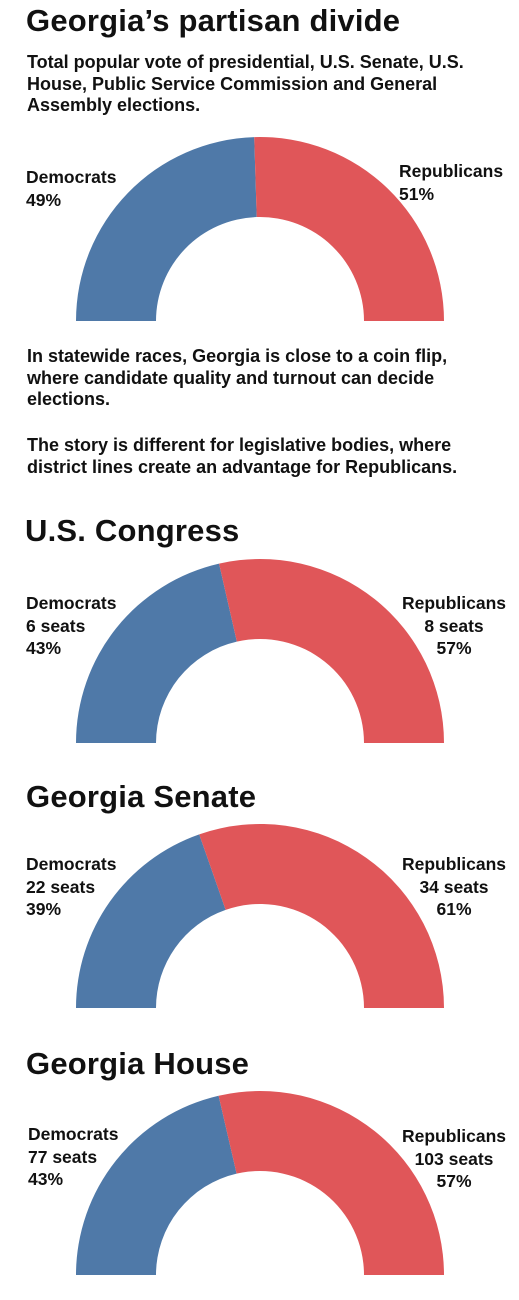 Image resolution: width=519 pixels, height=1300 pixels. I want to click on chart-0-dem-pct: 49%, so click(44, 199).